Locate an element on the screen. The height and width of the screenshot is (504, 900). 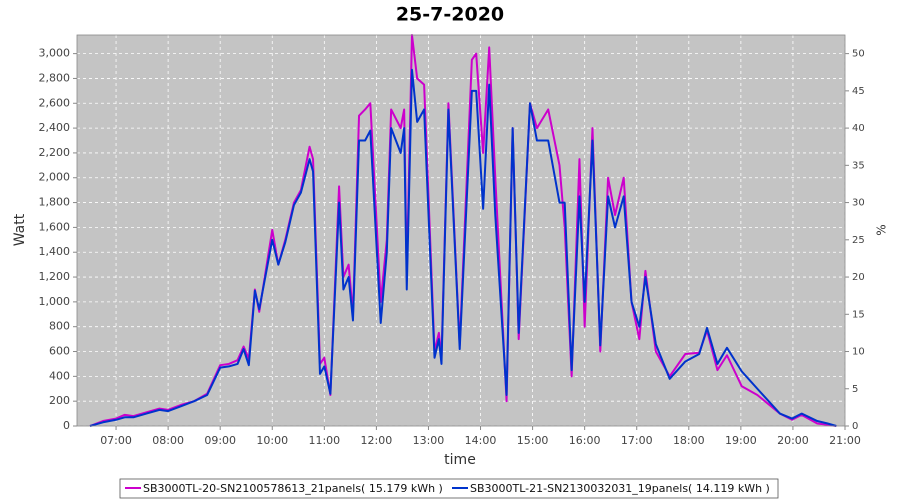
chart-title: 25-7-2020 is located at coordinates (450, 15).